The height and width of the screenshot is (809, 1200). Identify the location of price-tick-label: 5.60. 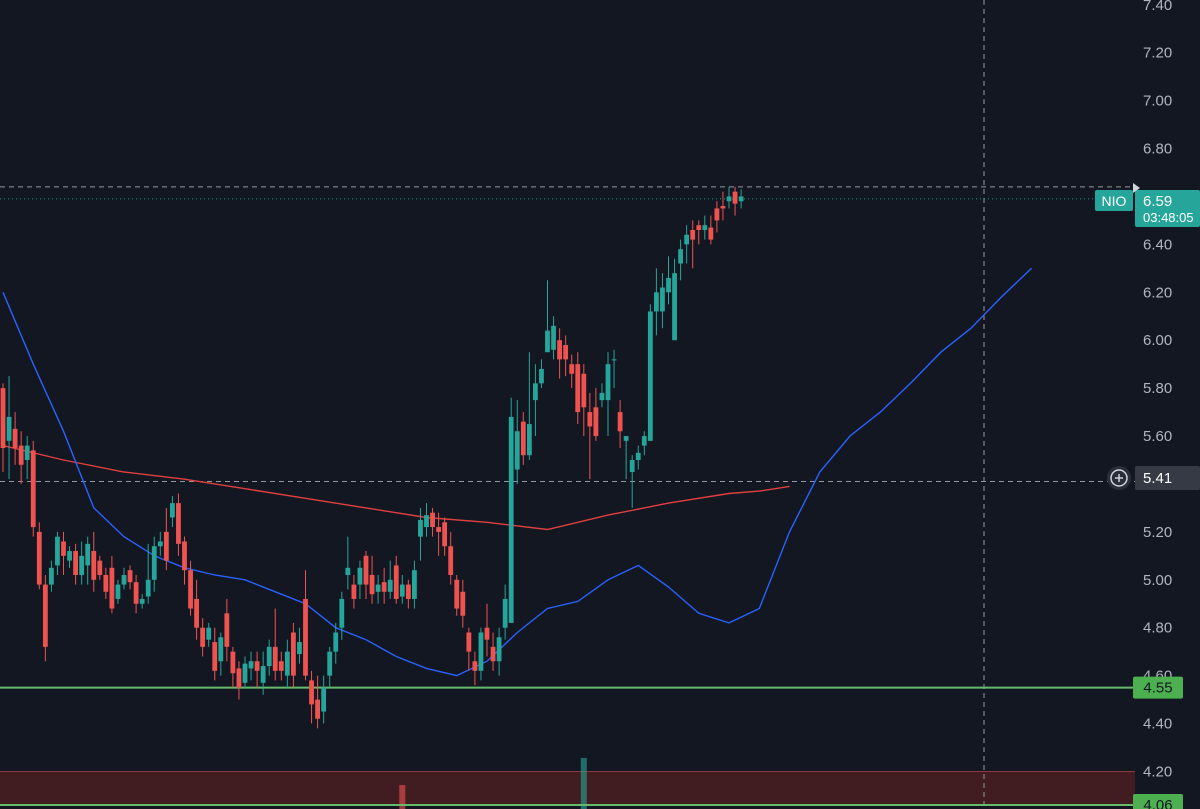
(1157, 436).